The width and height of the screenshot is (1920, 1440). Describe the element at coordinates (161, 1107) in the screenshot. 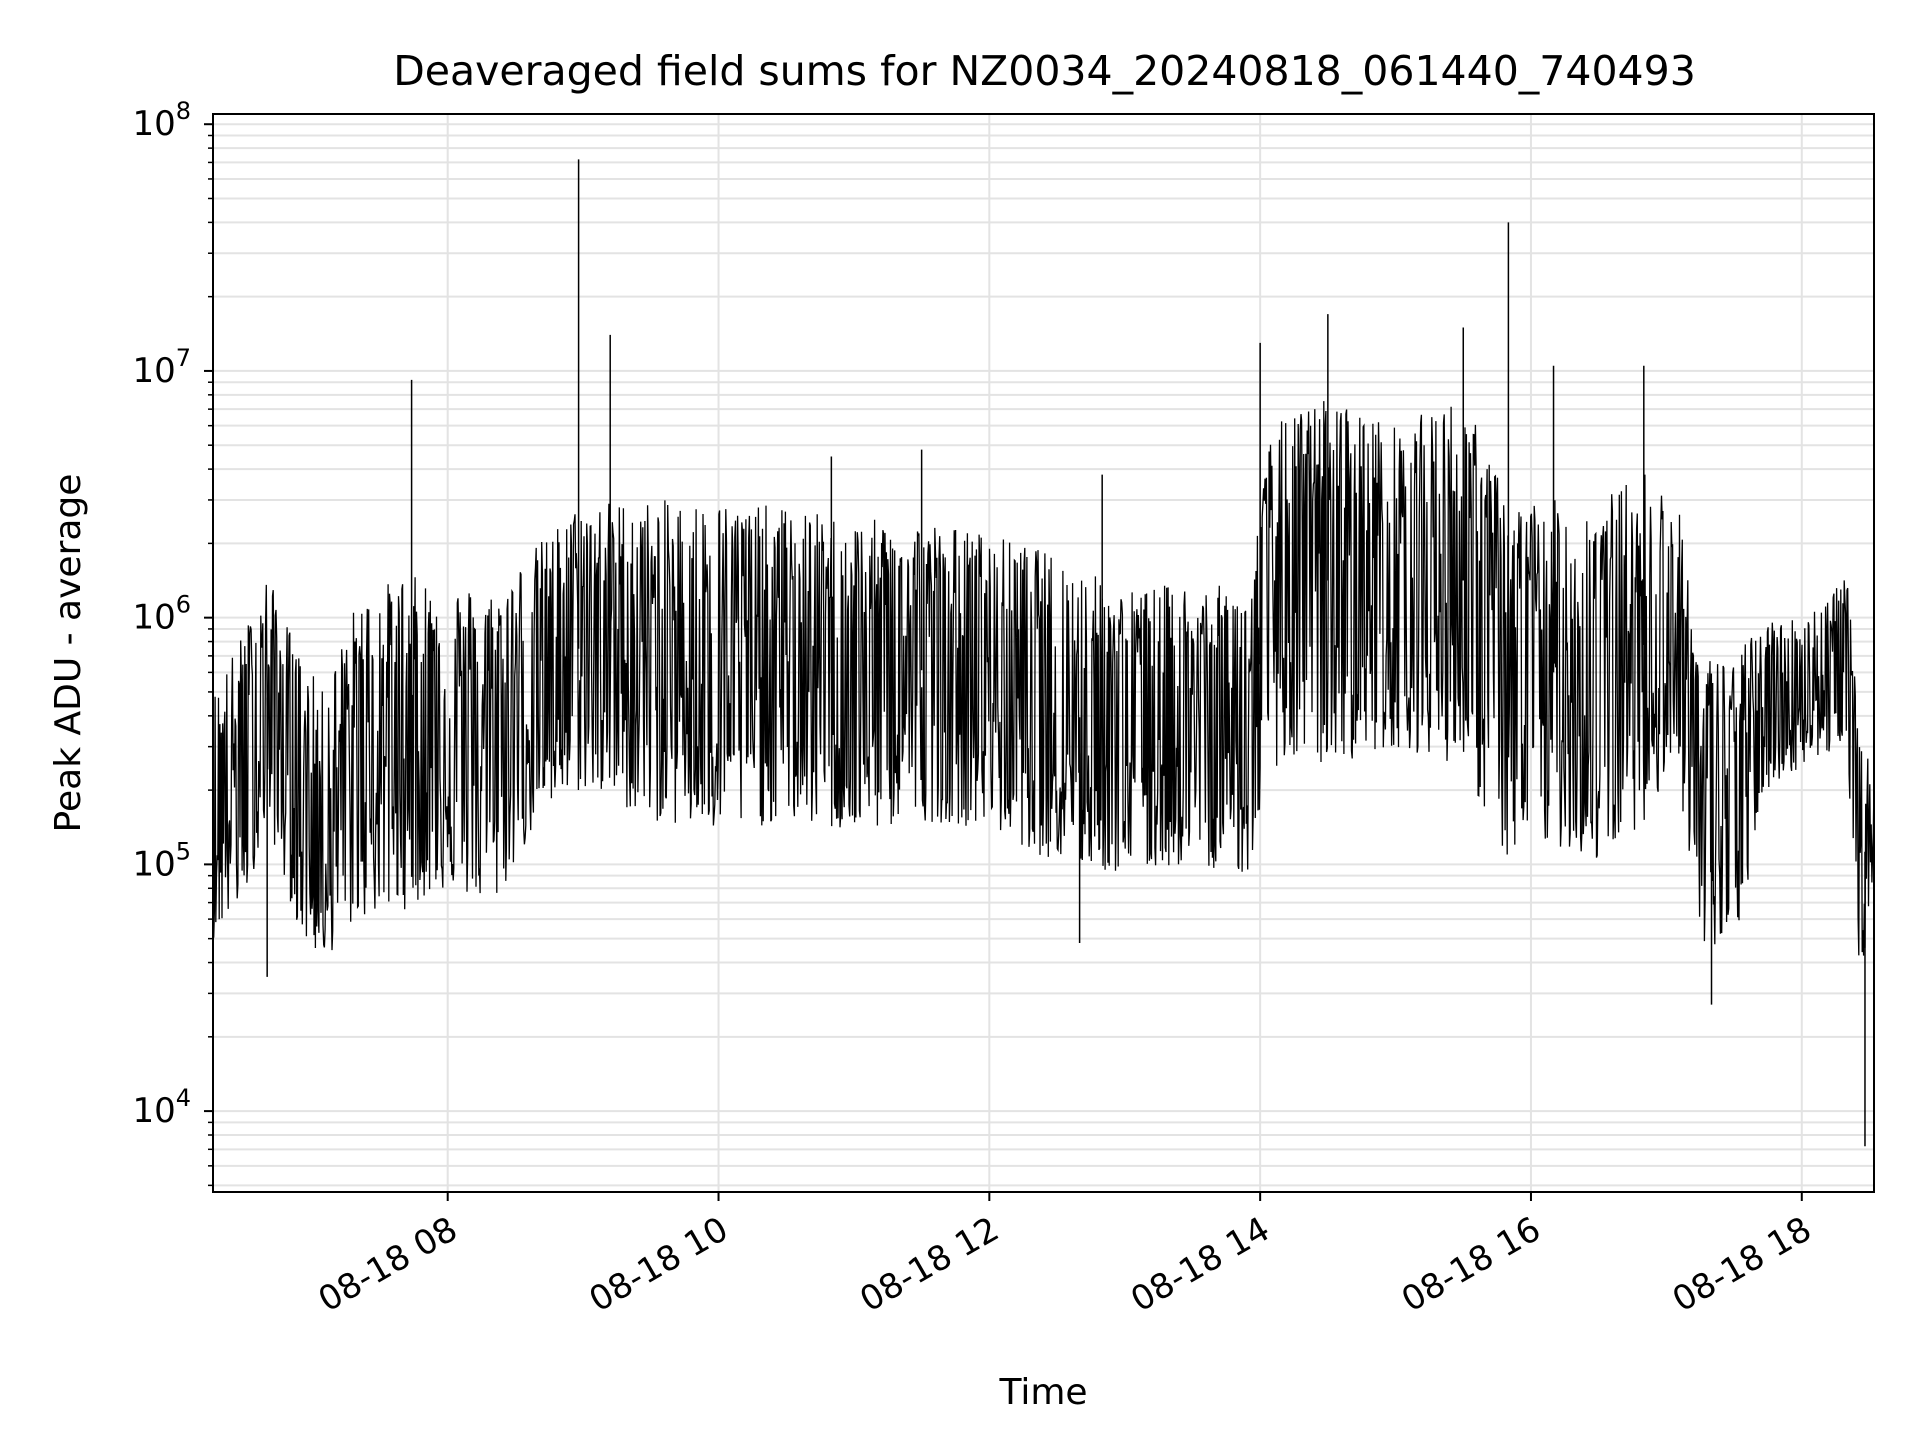

I see `y-tick-label: 10⁴` at that location.